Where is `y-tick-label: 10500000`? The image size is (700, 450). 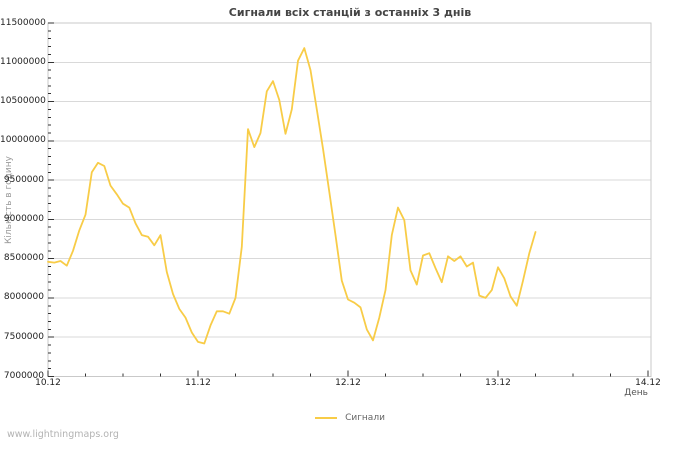
y-tick-label: 10500000 is located at coordinates (23, 101).